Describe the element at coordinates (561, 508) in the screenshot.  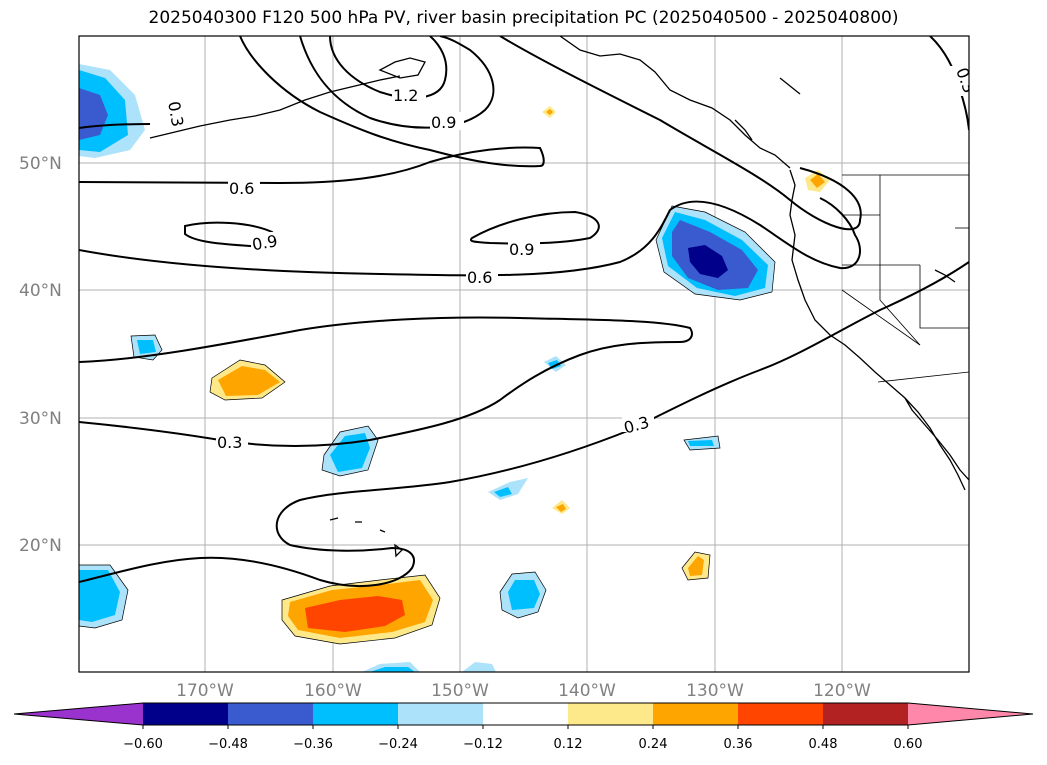
I see `precip-dot-23n` at that location.